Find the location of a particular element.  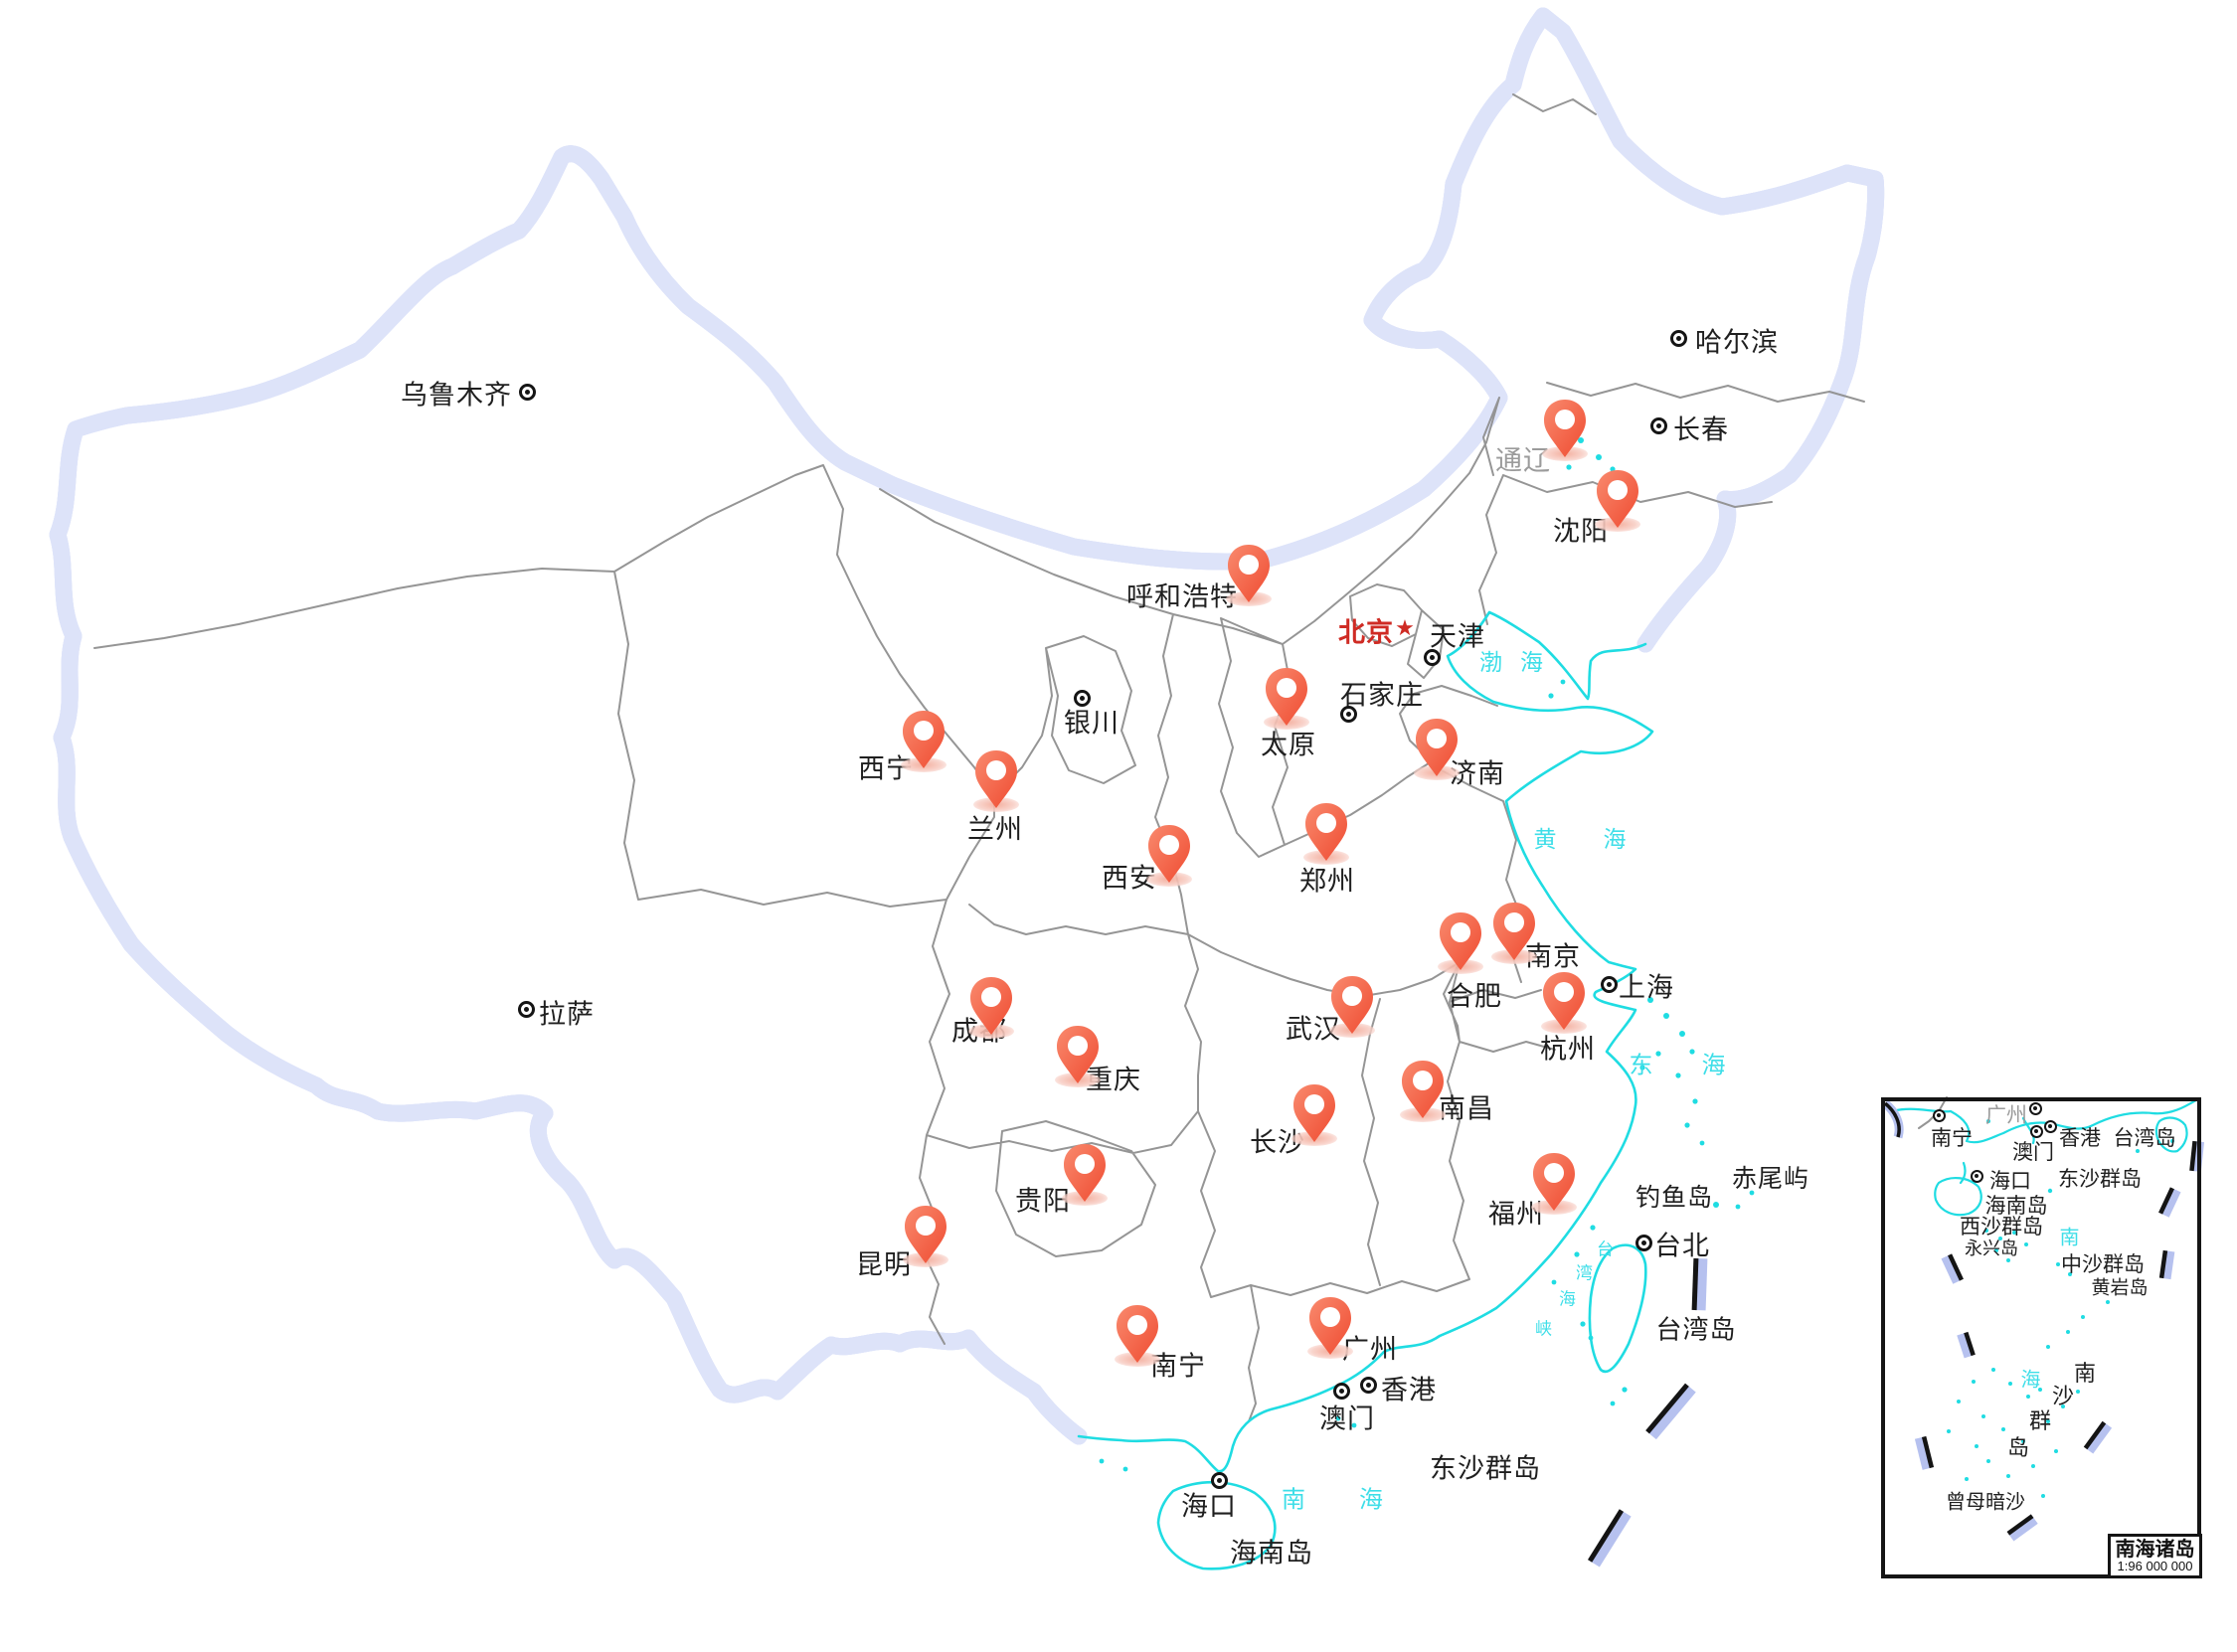

sea-label-strait-char: 海 is located at coordinates (1568, 1299).